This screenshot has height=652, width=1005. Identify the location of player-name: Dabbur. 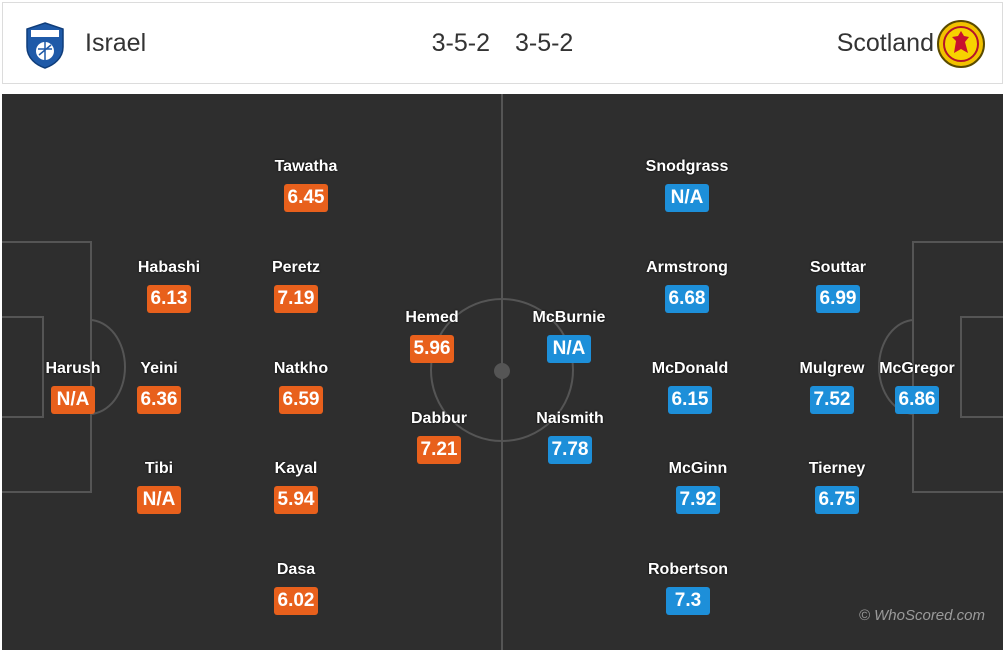
(439, 418).